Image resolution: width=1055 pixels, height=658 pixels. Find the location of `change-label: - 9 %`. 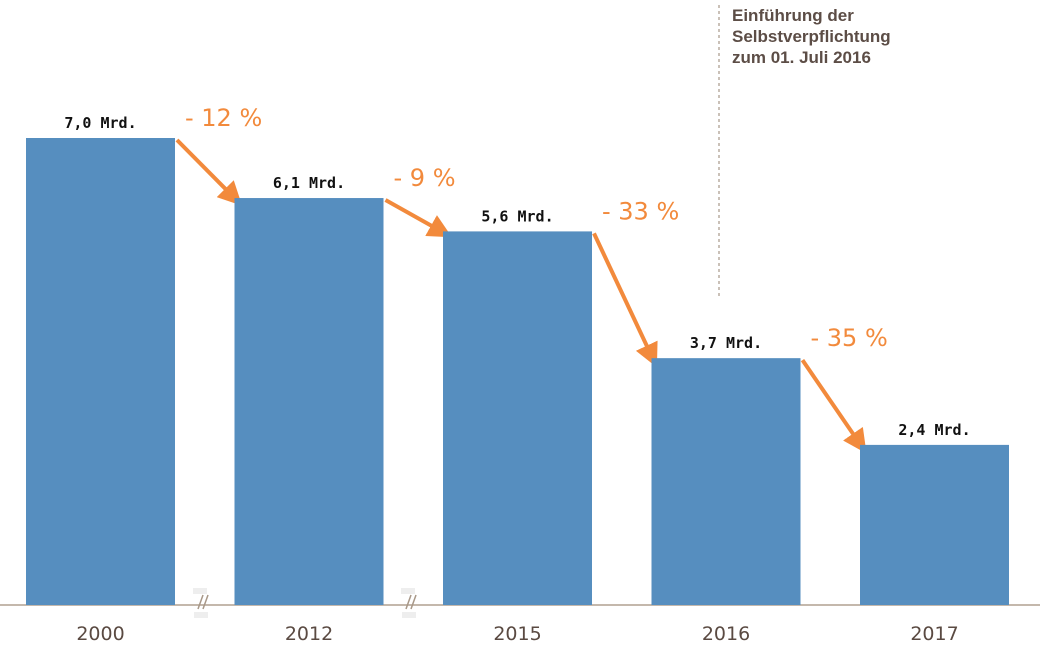

change-label: - 9 % is located at coordinates (425, 178).